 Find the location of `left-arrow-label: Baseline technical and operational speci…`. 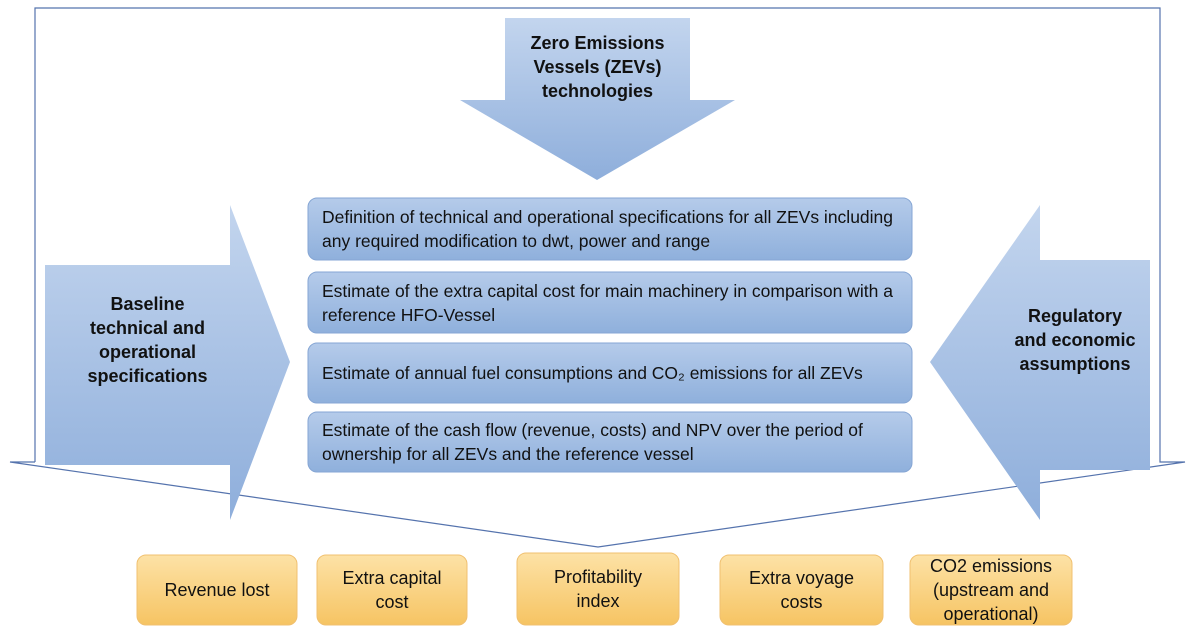

left-arrow-label: Baseline technical and operational speci… is located at coordinates (147, 340).